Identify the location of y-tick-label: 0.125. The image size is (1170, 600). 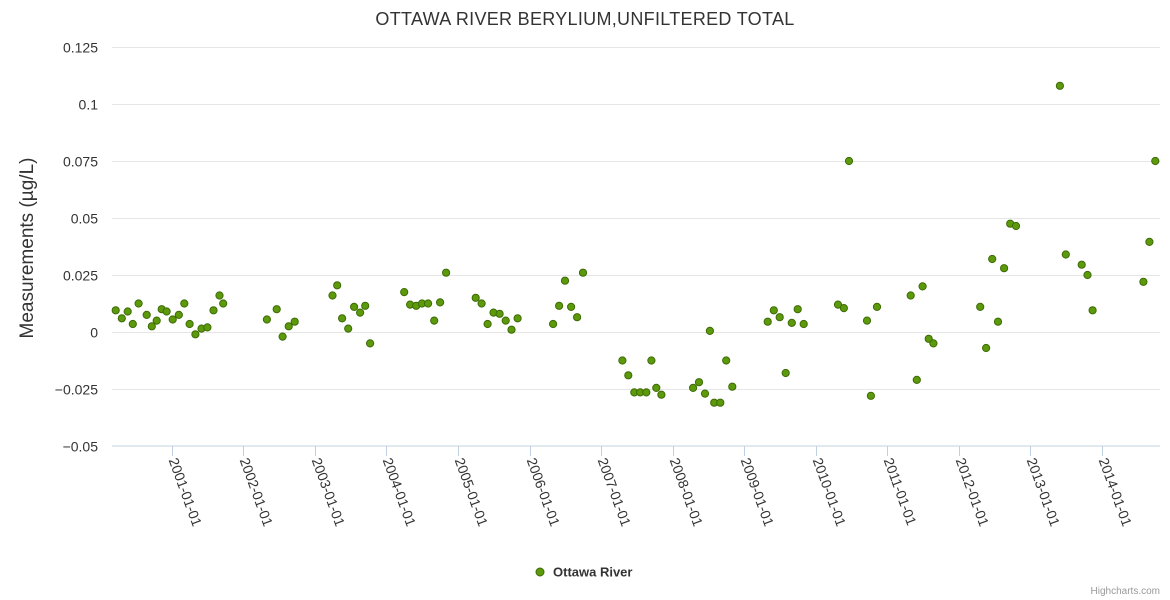
(80, 48).